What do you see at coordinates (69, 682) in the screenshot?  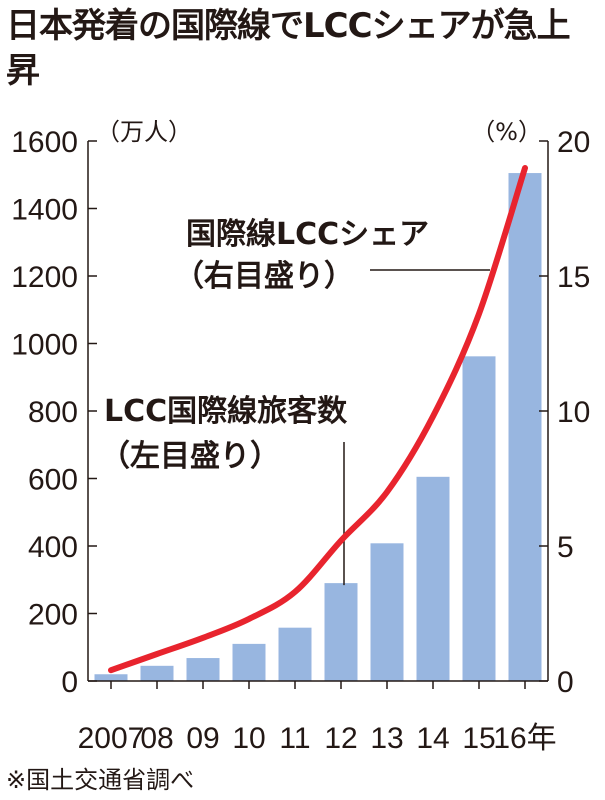 I see `left-tick-label-0: 0` at bounding box center [69, 682].